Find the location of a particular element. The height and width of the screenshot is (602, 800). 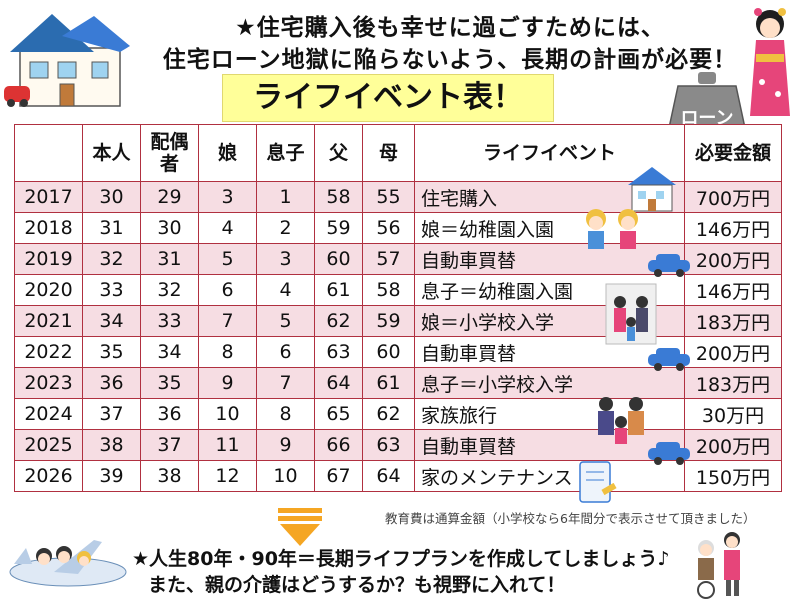

table-row: 2021 34 33 7 5 62 59 娘＝小学校入学 183万円 is located at coordinates (398, 321).